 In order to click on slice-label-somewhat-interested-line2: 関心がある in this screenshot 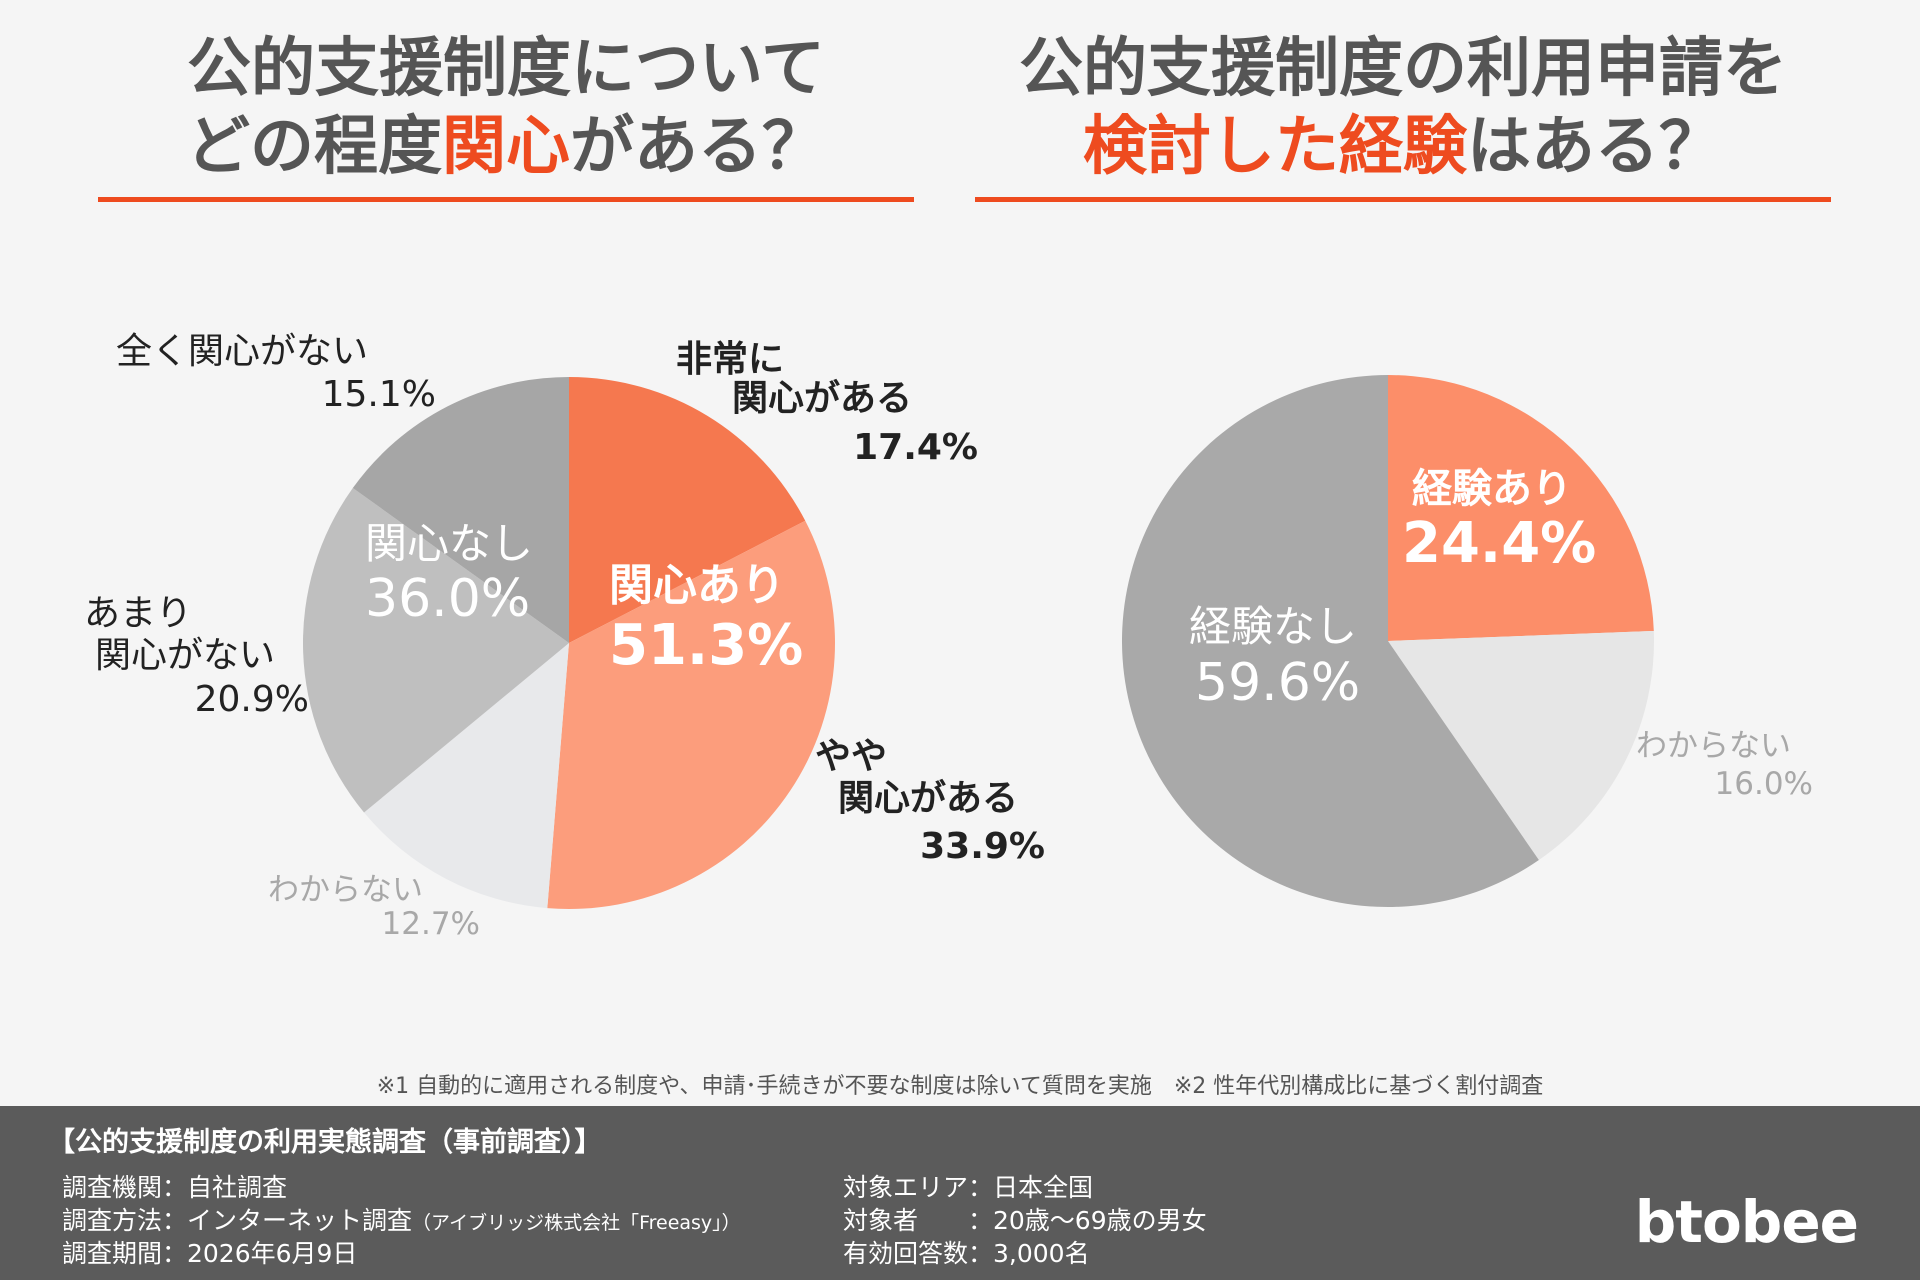, I will do `click(928, 798)`.